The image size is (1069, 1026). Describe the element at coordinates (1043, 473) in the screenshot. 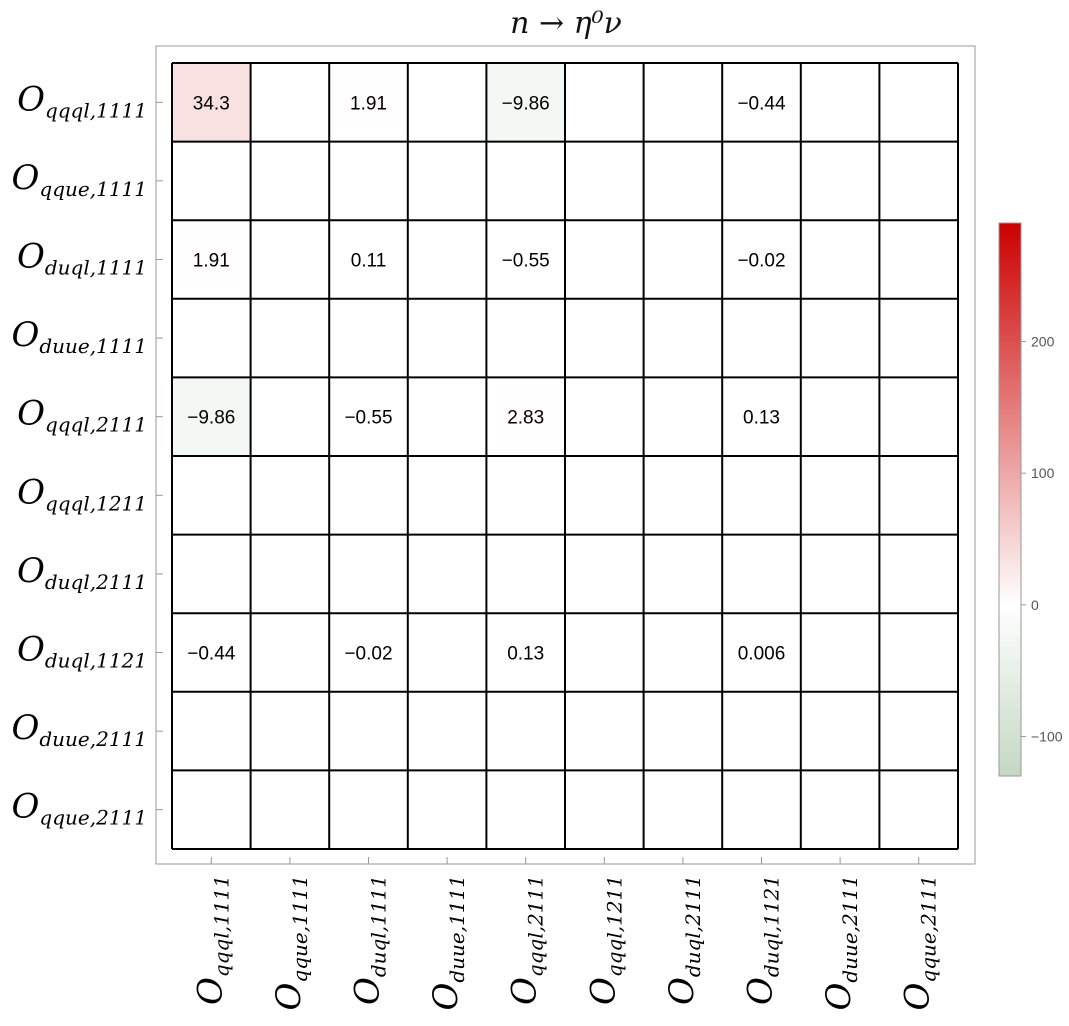

I see `colorbar-tick-label: 100` at that location.